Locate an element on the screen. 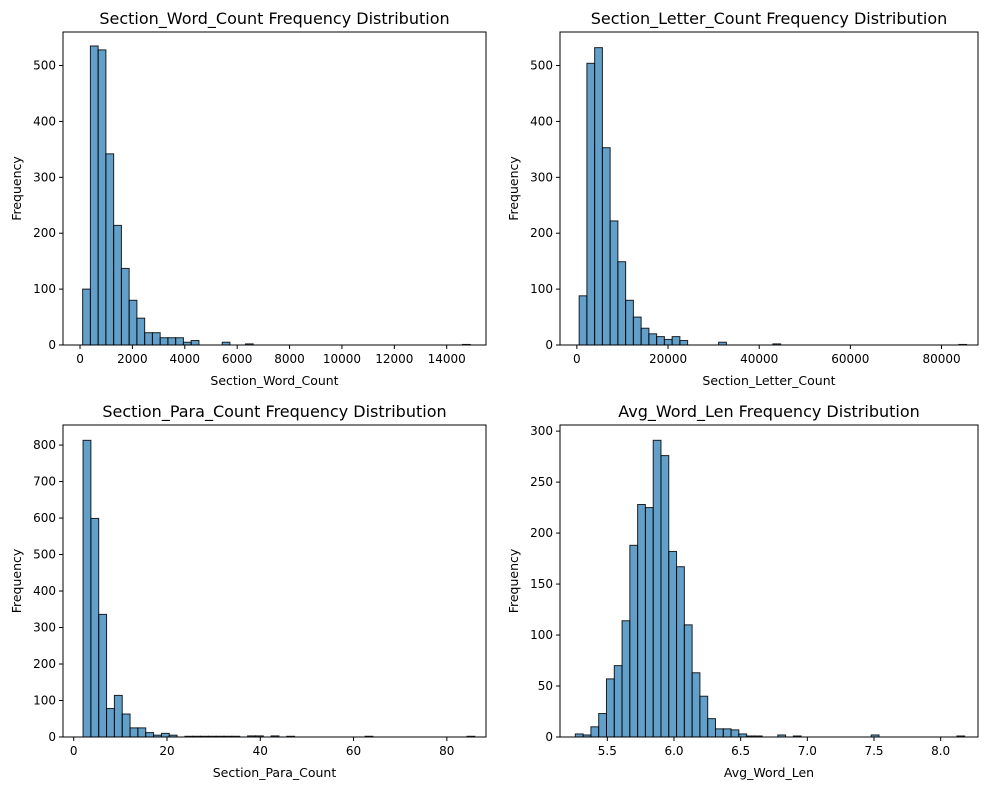 The height and width of the screenshot is (790, 989). x-tick-label: 14000 is located at coordinates (447, 359).